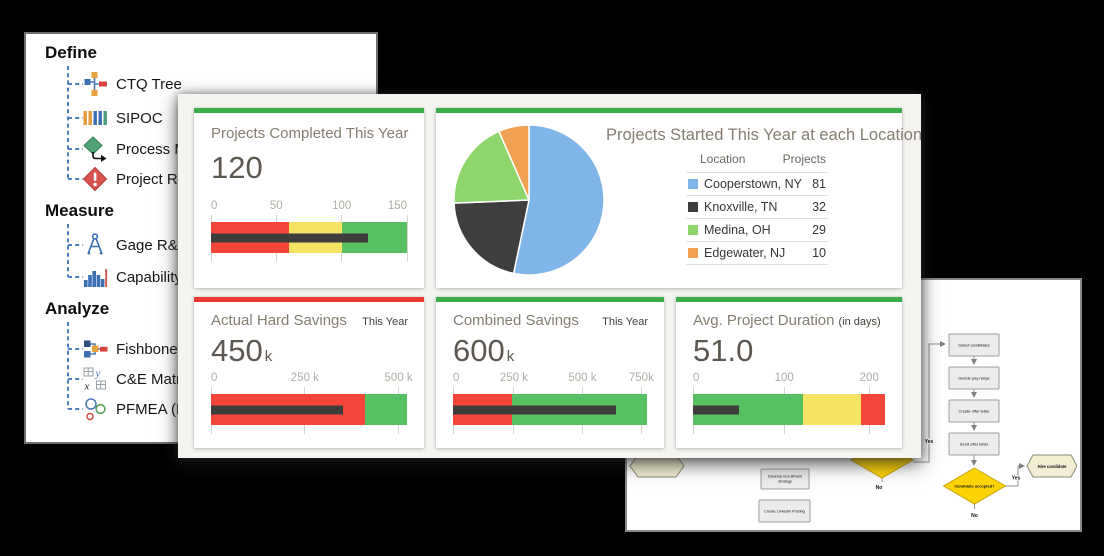 This screenshot has height=556, width=1104. What do you see at coordinates (238, 168) in the screenshot?
I see `kpi-value: 120` at bounding box center [238, 168].